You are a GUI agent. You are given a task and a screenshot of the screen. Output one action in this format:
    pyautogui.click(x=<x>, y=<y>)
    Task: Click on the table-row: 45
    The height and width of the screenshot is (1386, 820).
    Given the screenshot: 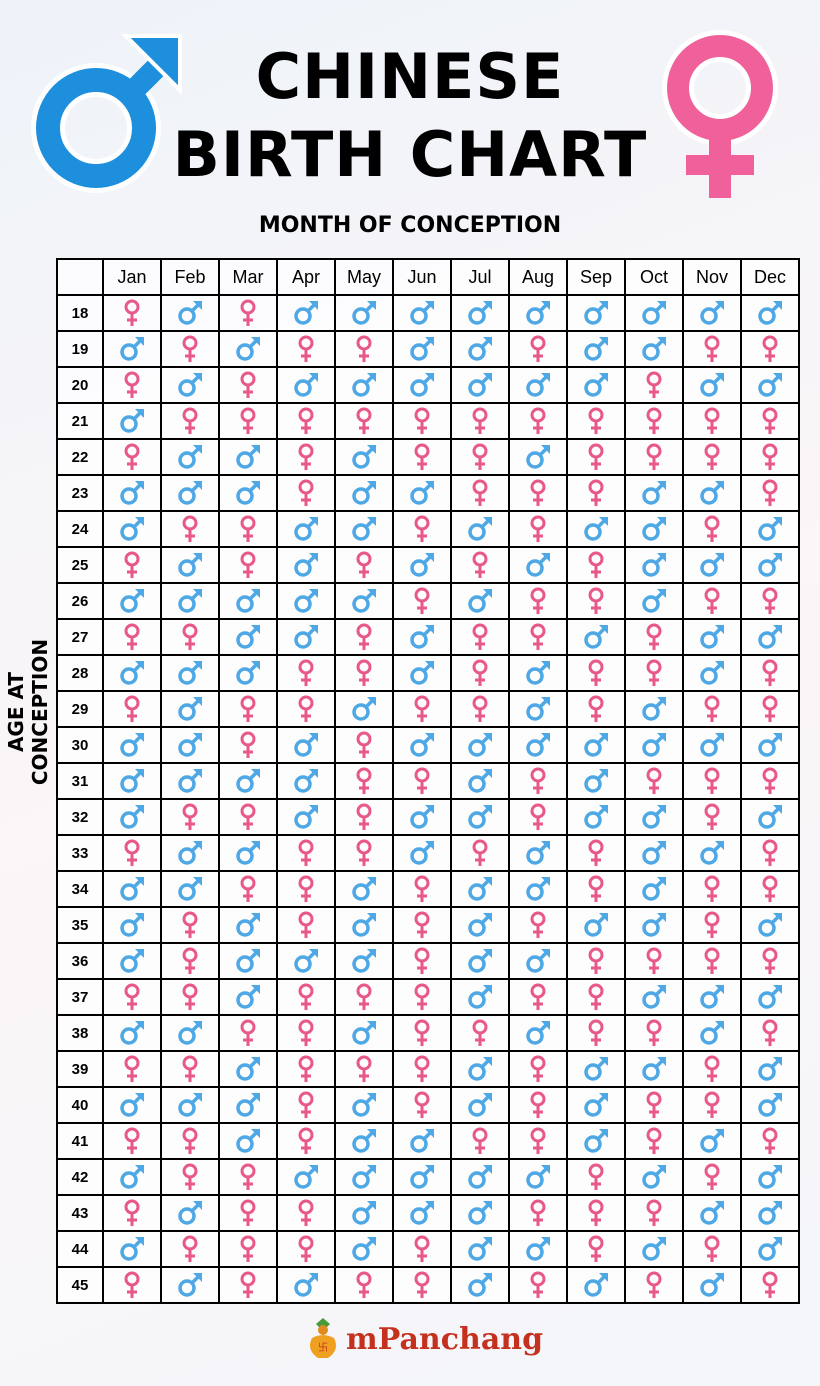 What is the action you would take?
    pyautogui.click(x=428, y=1285)
    